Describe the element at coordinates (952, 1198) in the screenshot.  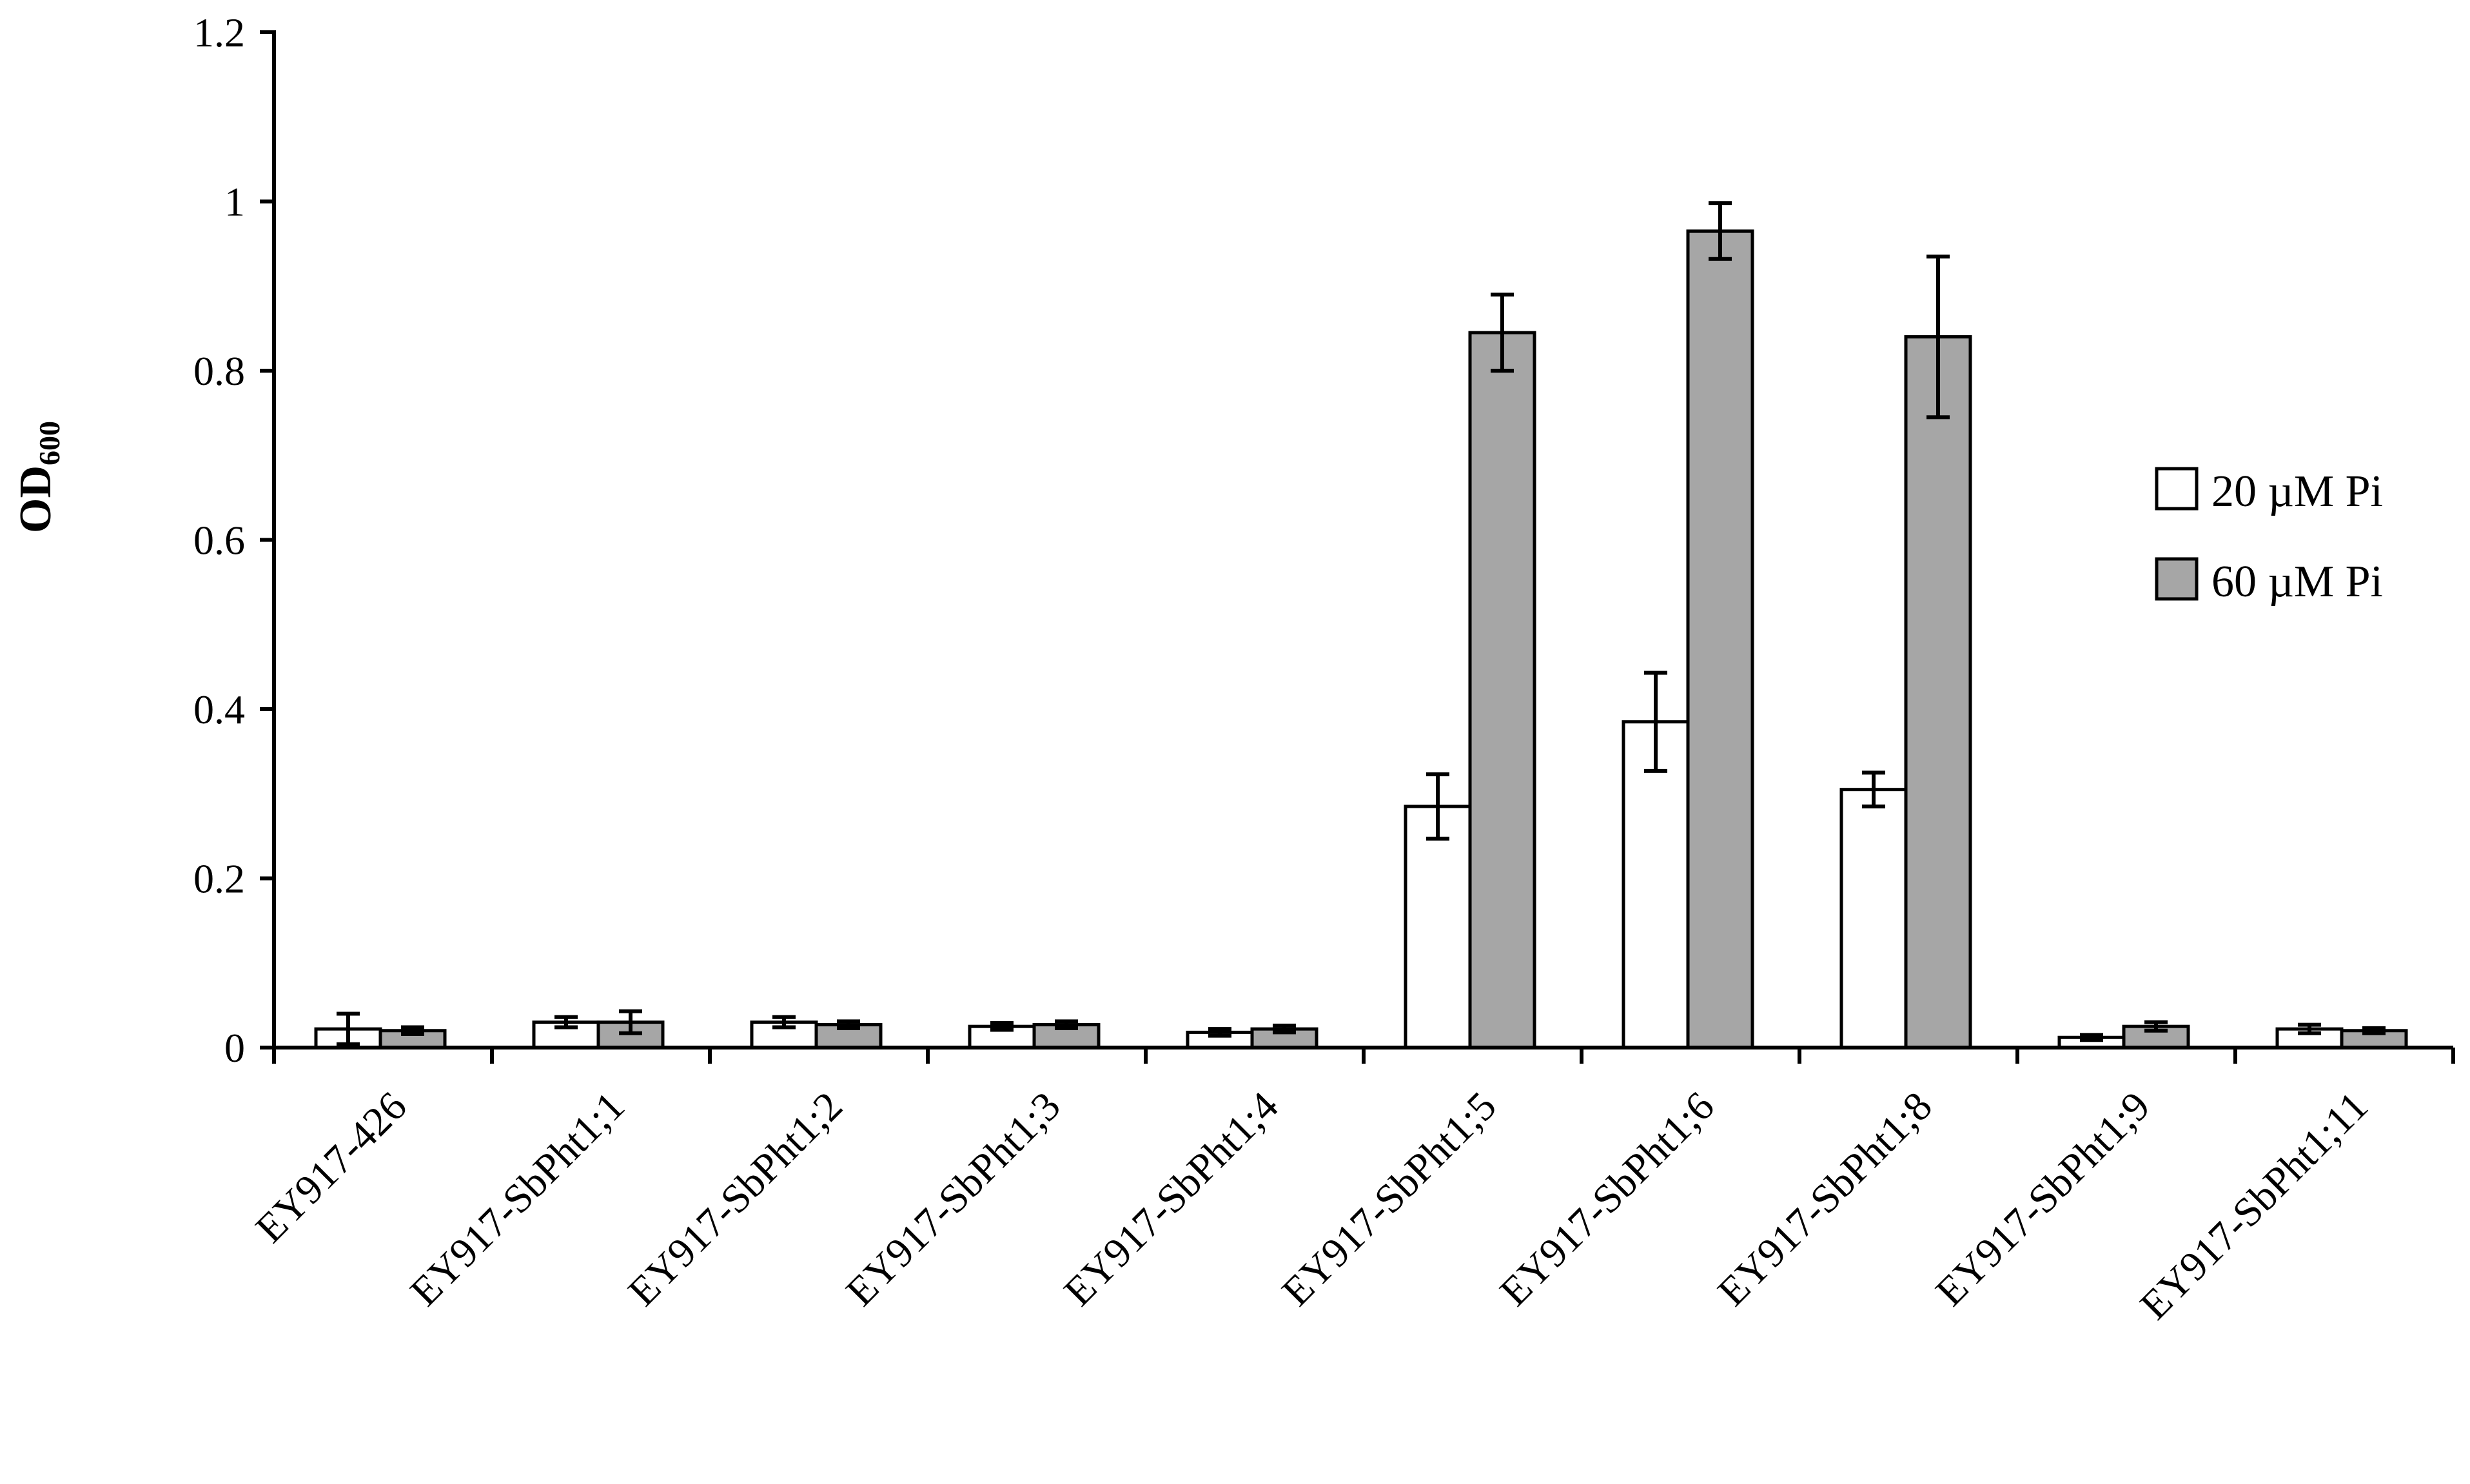
I see `x-tick-label: EY917-SbPht1;3` at that location.